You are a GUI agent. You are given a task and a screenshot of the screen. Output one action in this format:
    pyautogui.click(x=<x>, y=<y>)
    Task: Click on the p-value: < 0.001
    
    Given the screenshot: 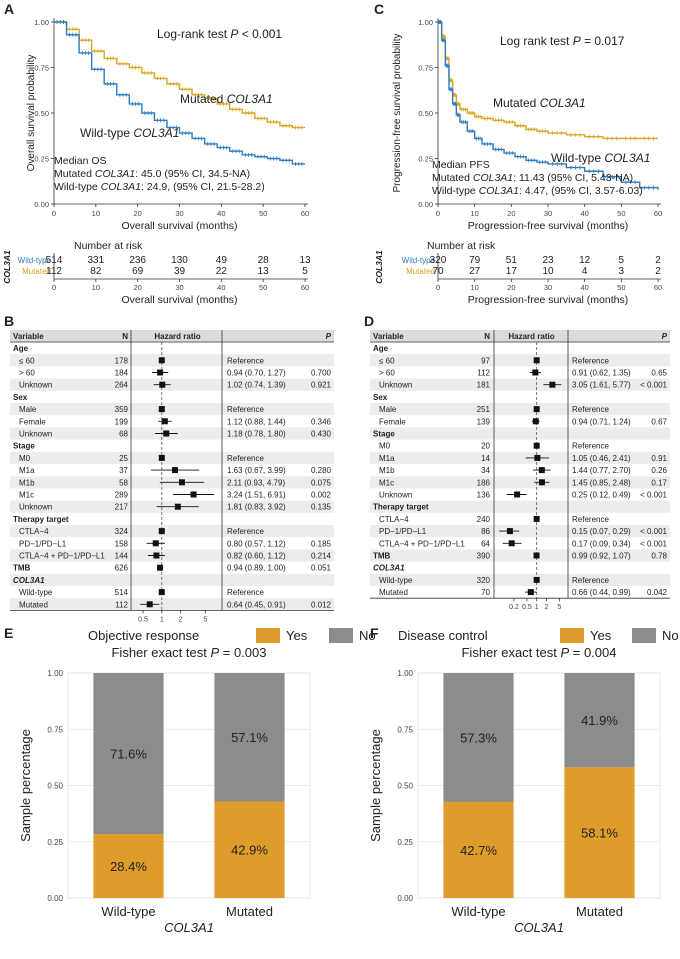 What is the action you would take?
    pyautogui.click(x=653, y=543)
    